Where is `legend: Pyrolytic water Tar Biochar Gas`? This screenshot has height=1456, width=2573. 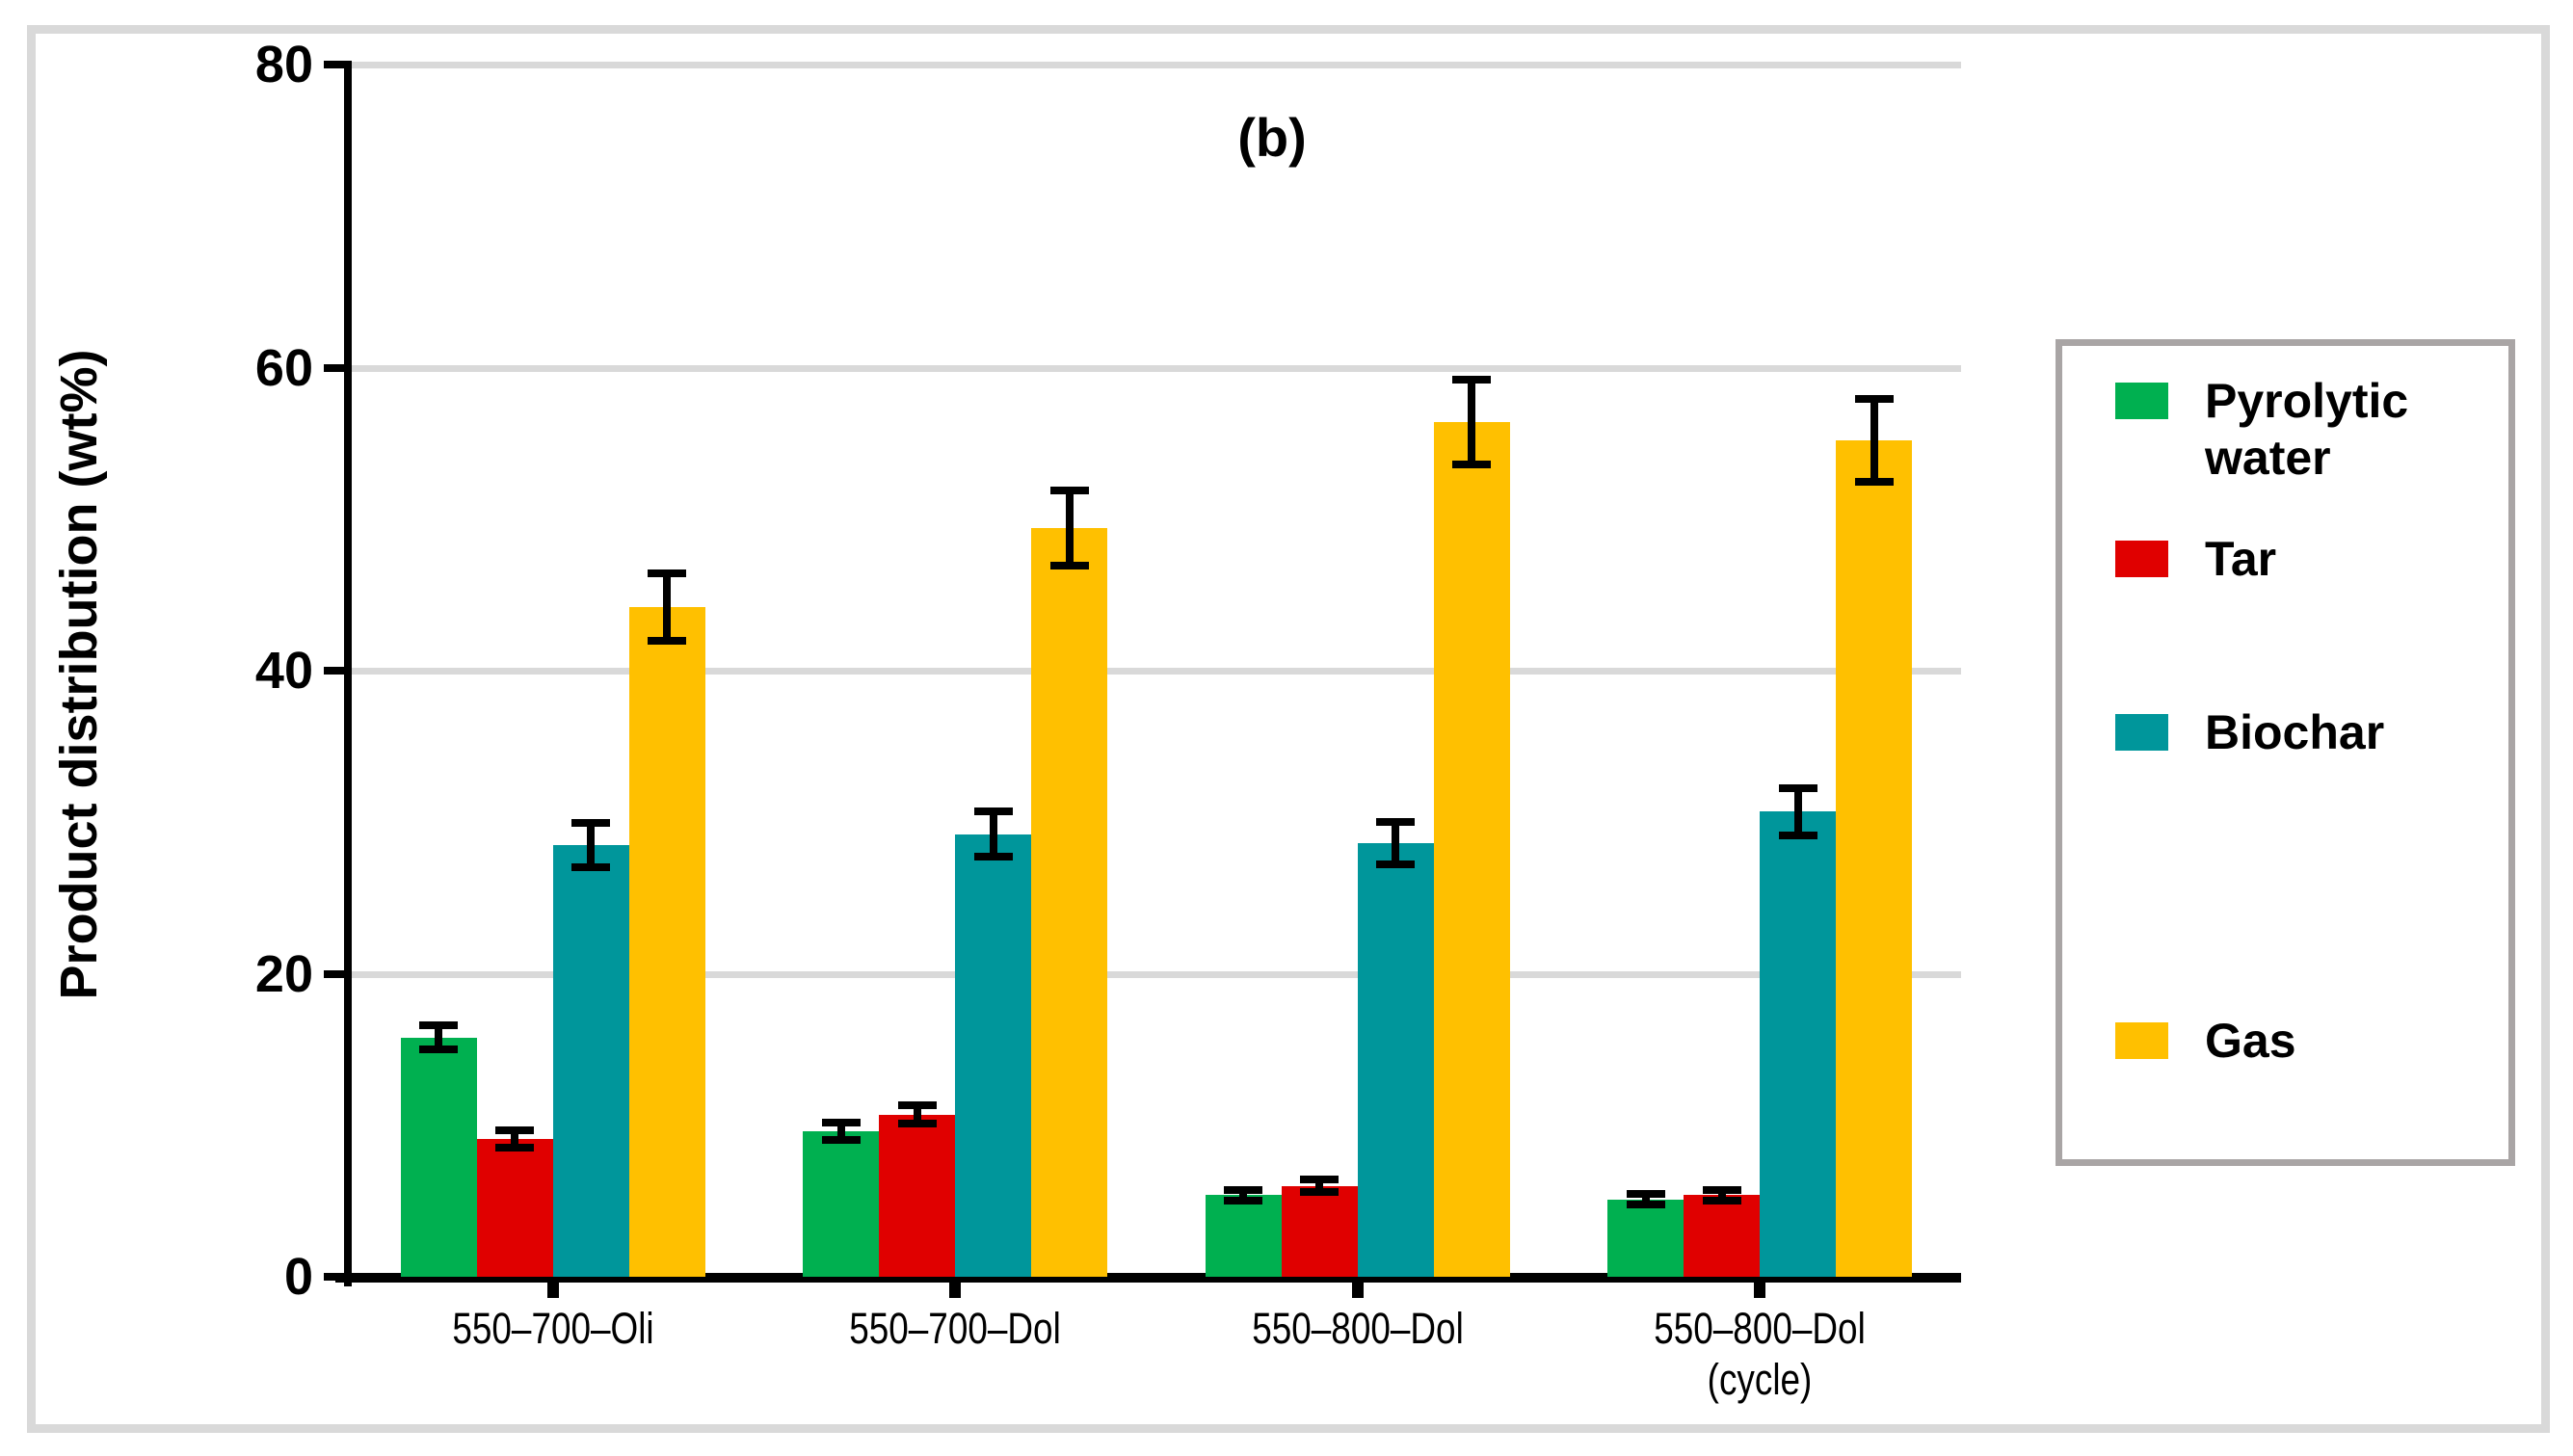
legend: Pyrolytic water Tar Biochar Gas is located at coordinates (2285, 752).